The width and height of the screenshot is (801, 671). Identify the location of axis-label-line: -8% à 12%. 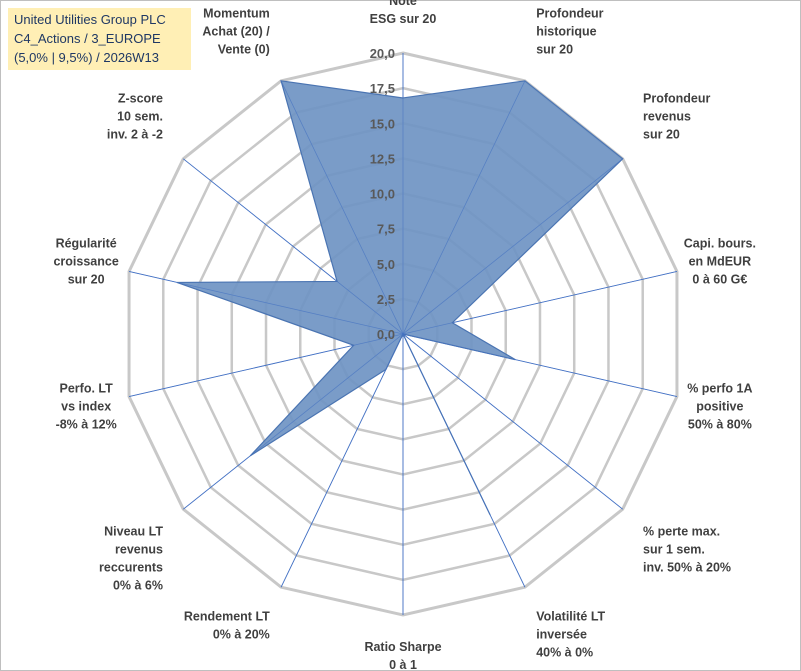
(86, 424).